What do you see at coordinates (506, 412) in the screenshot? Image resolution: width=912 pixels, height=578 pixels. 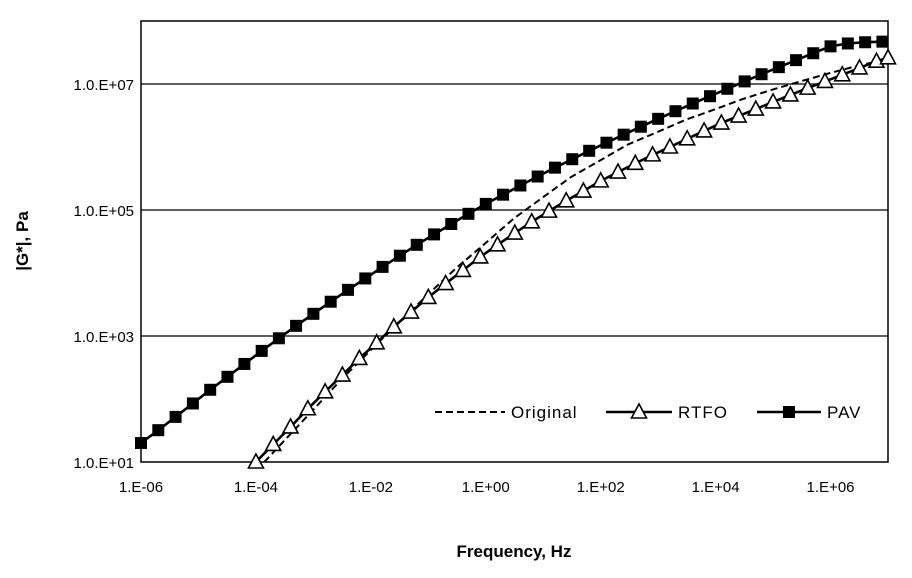 I see `legend-item-original: Original` at bounding box center [506, 412].